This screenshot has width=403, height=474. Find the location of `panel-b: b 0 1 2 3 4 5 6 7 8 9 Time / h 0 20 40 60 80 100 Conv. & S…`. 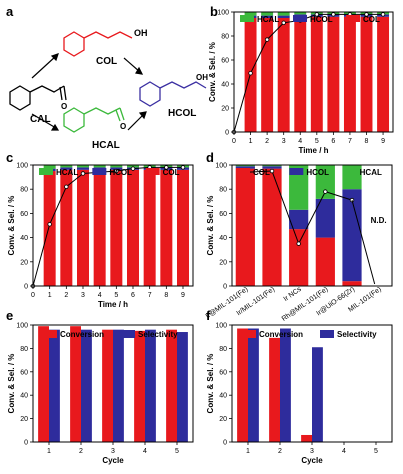

panel-b: b 0 1 2 3 4 5 6 7 8 9 Time / h 0 20 40 60 80 100 Conv. & S… is located at coordinates (301, 79).